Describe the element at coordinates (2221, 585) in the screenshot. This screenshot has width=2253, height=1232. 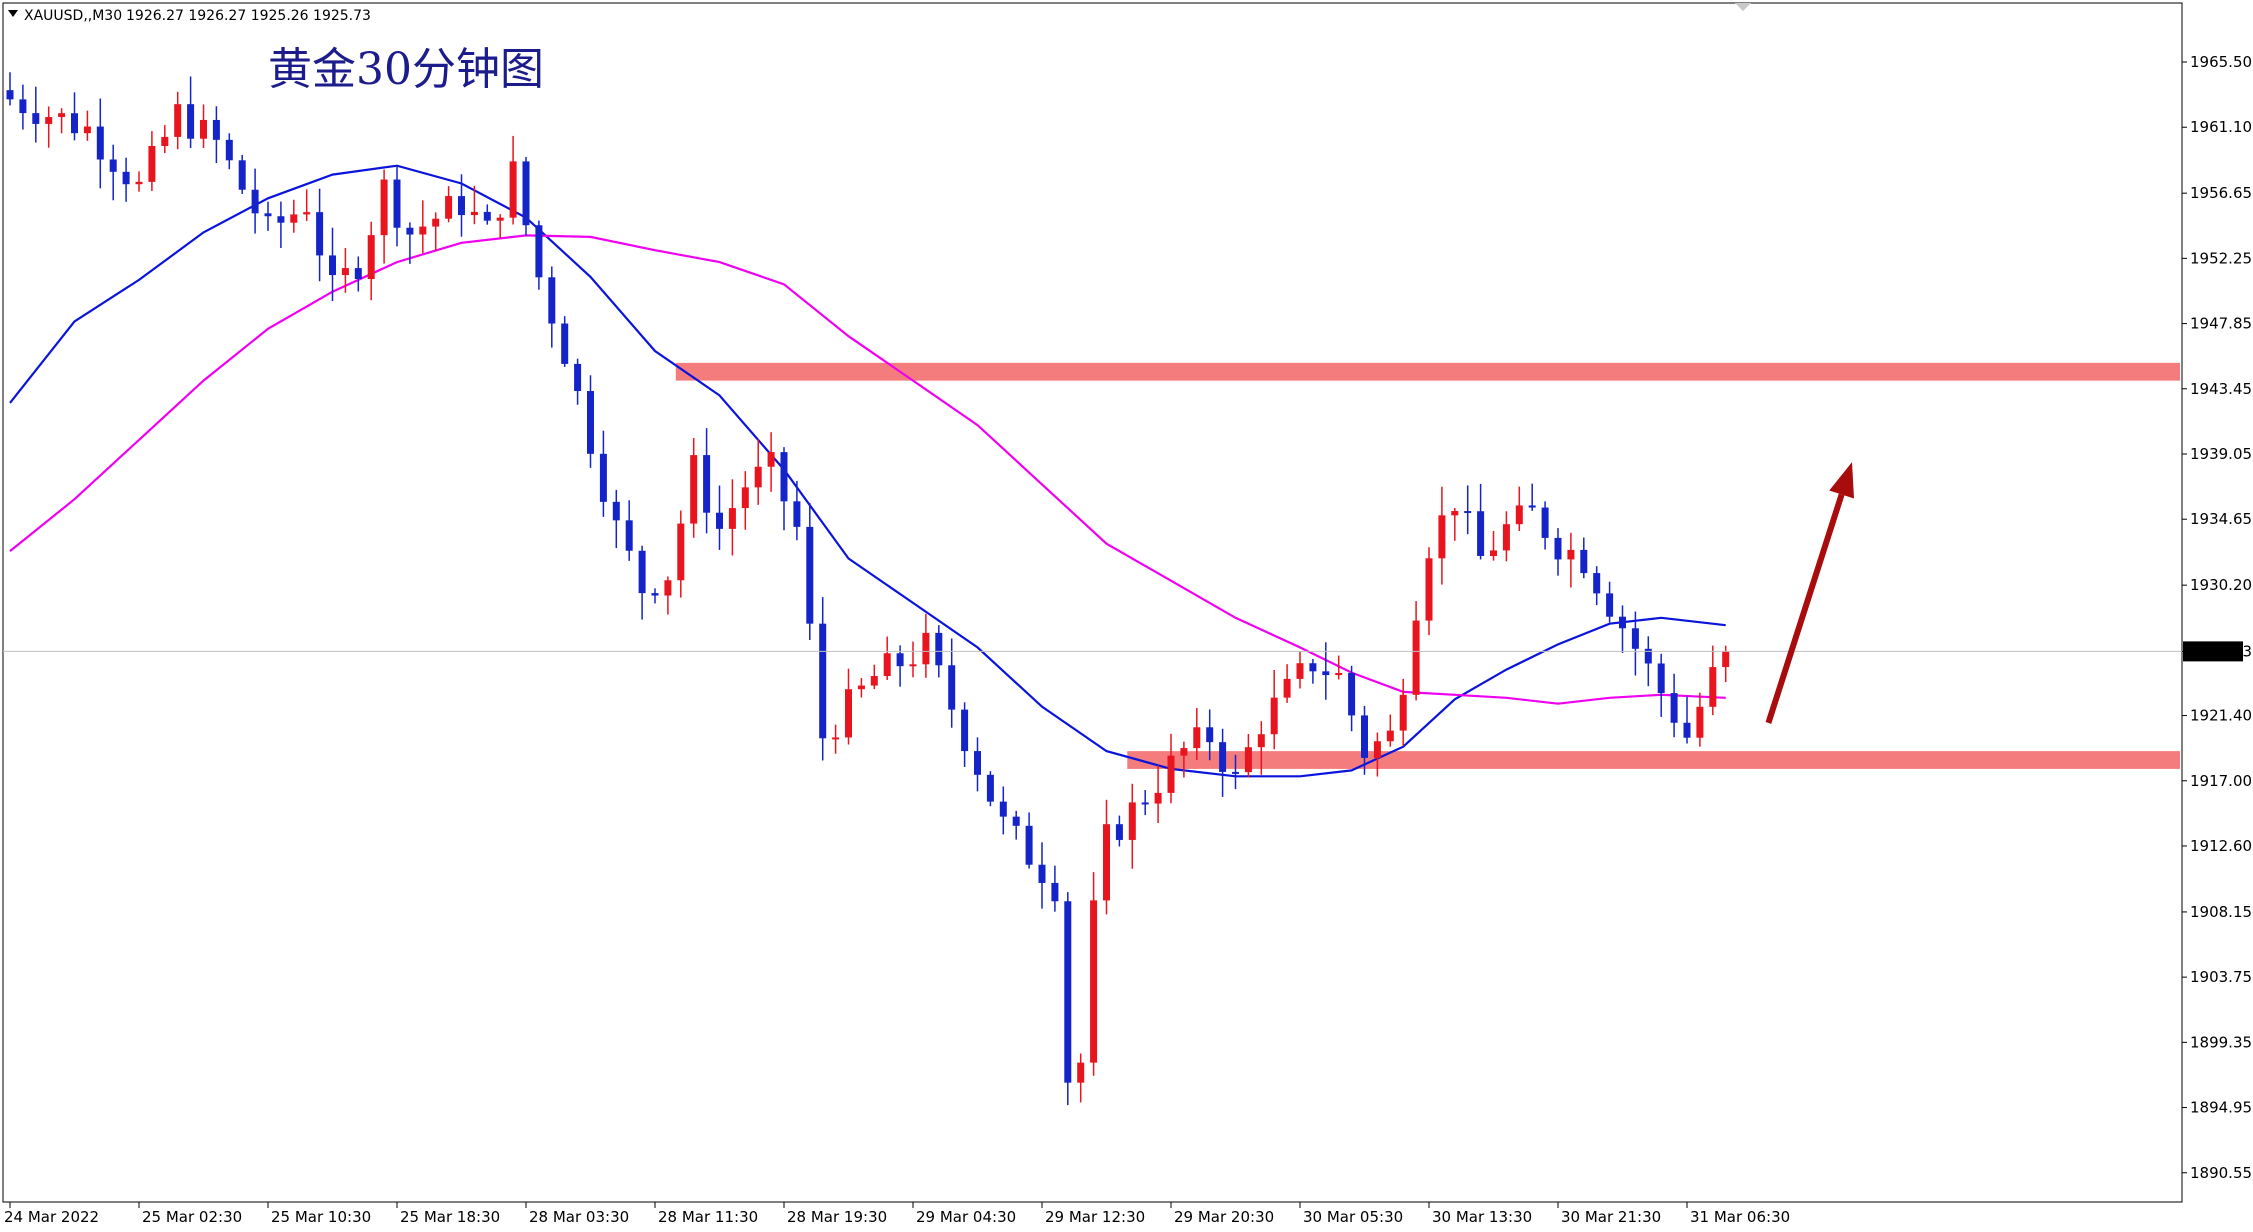
I see `price-tick-label: 1930.20` at that location.